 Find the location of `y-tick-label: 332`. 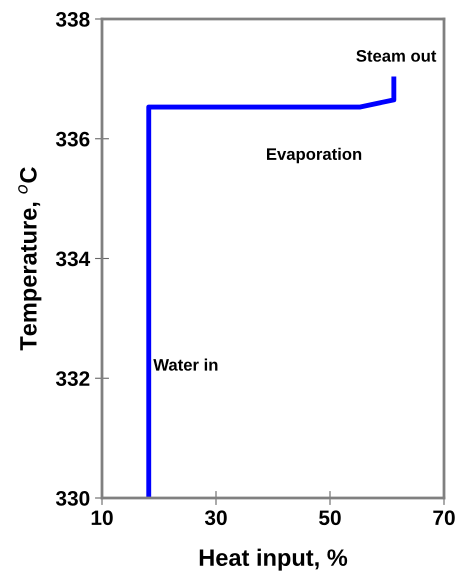

y-tick-label: 332 is located at coordinates (73, 378).